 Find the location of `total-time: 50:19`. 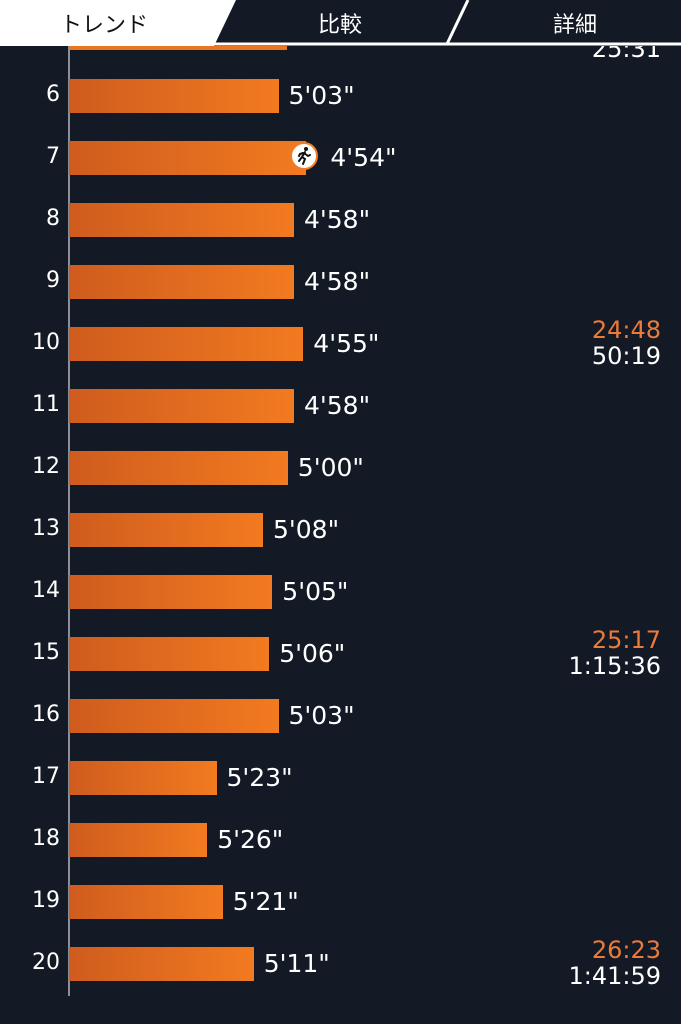

total-time: 50:19 is located at coordinates (626, 356).